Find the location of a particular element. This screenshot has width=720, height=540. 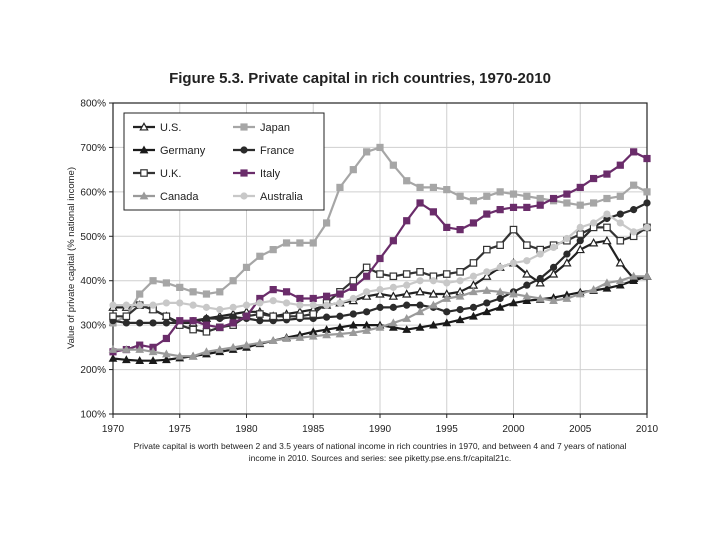

legend-label-italy: Italy is located at coordinates (270, 174).